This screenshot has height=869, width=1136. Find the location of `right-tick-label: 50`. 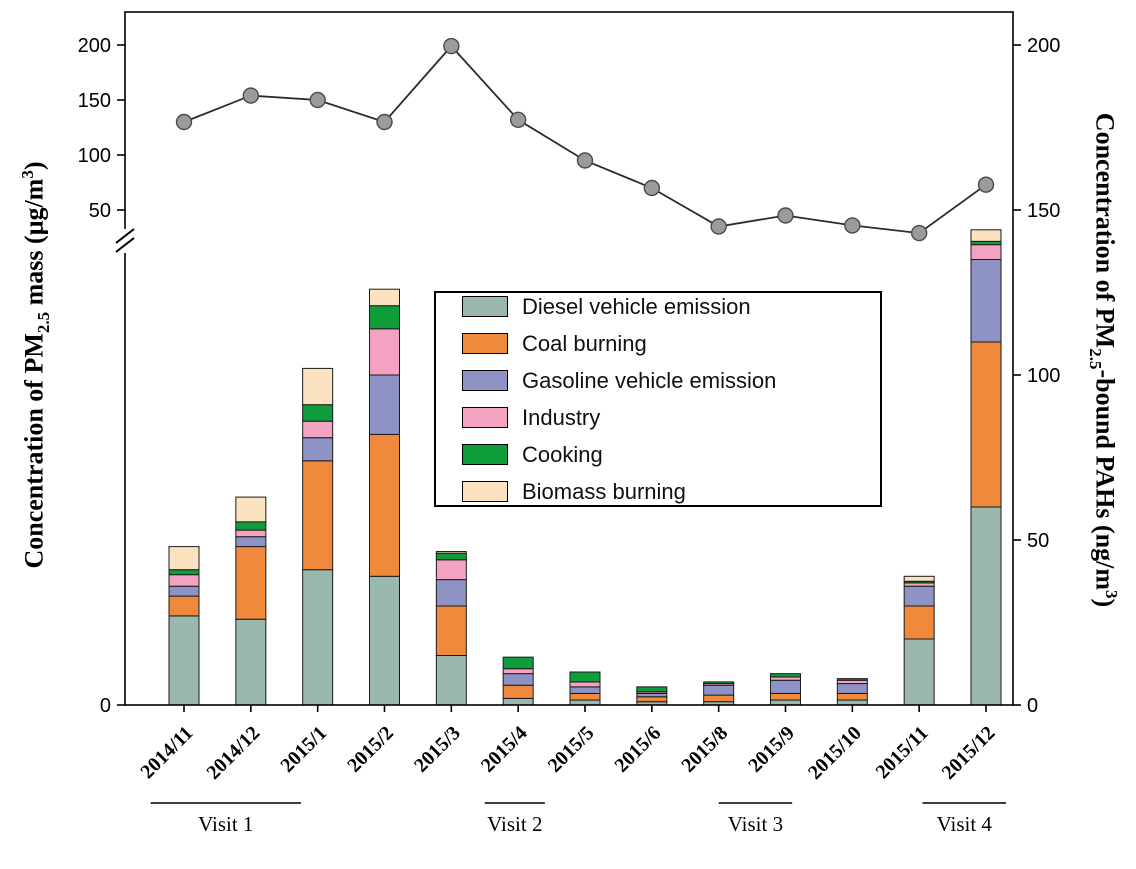

right-tick-label: 50 is located at coordinates (1038, 541).